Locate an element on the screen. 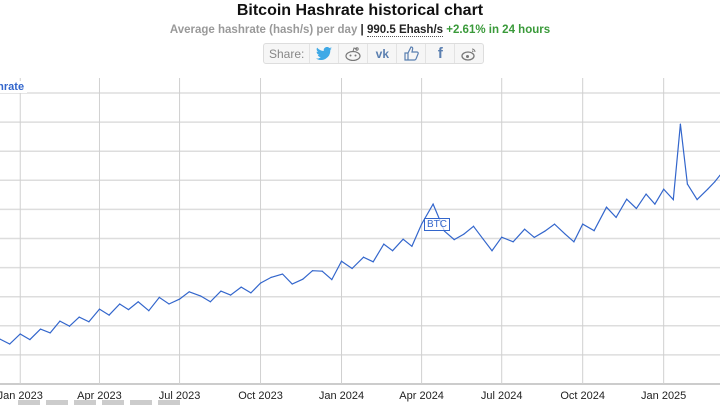 The width and height of the screenshot is (720, 405). like-icon is located at coordinates (410, 53).